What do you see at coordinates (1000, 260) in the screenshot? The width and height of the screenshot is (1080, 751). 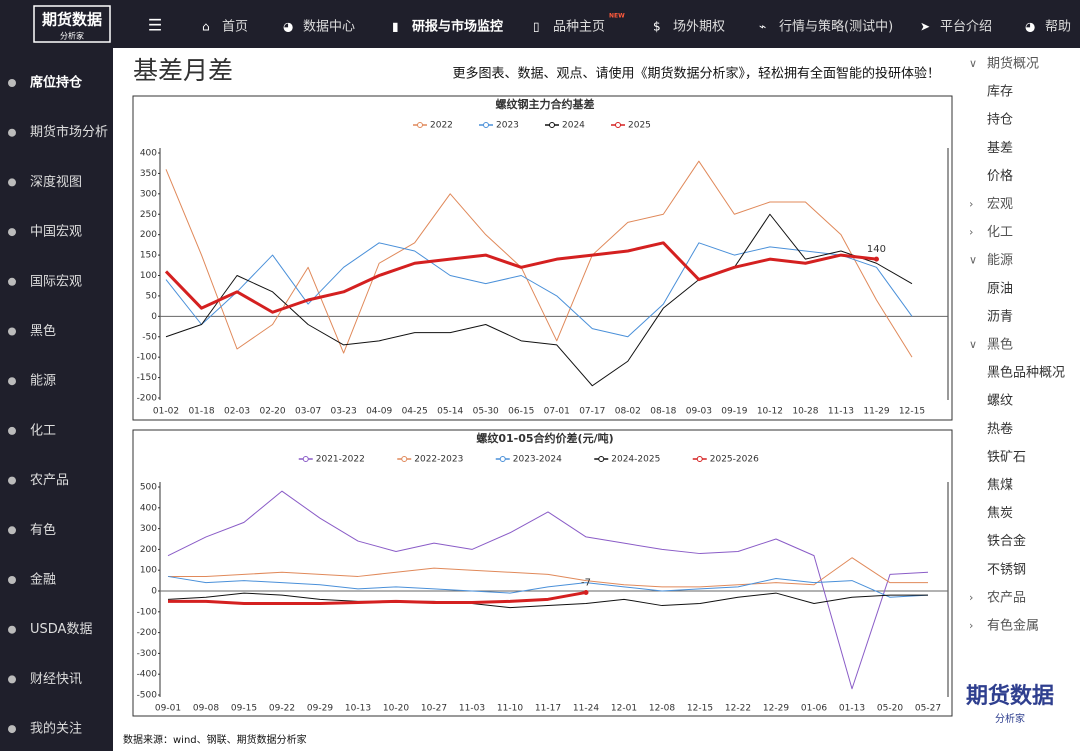 I see `menu-item: 能源` at bounding box center [1000, 260].